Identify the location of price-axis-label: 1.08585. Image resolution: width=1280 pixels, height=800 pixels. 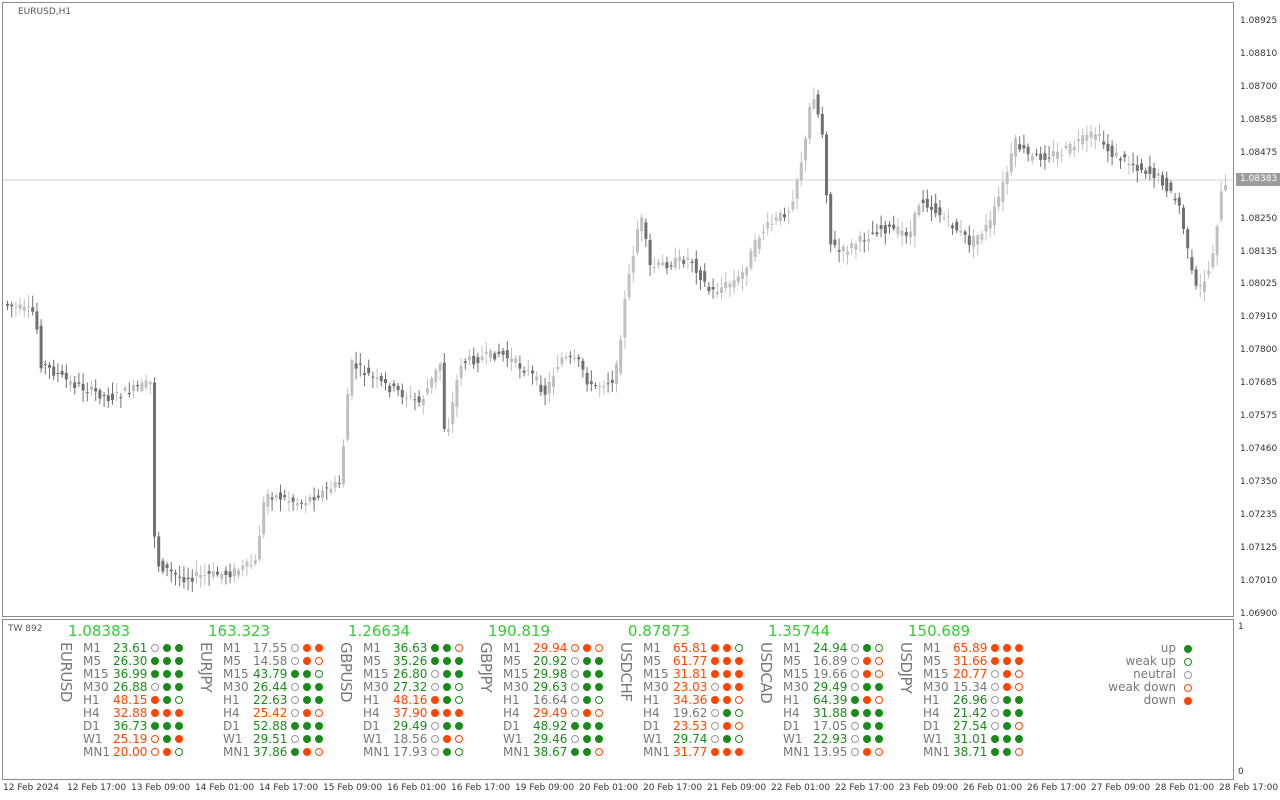
(1259, 120).